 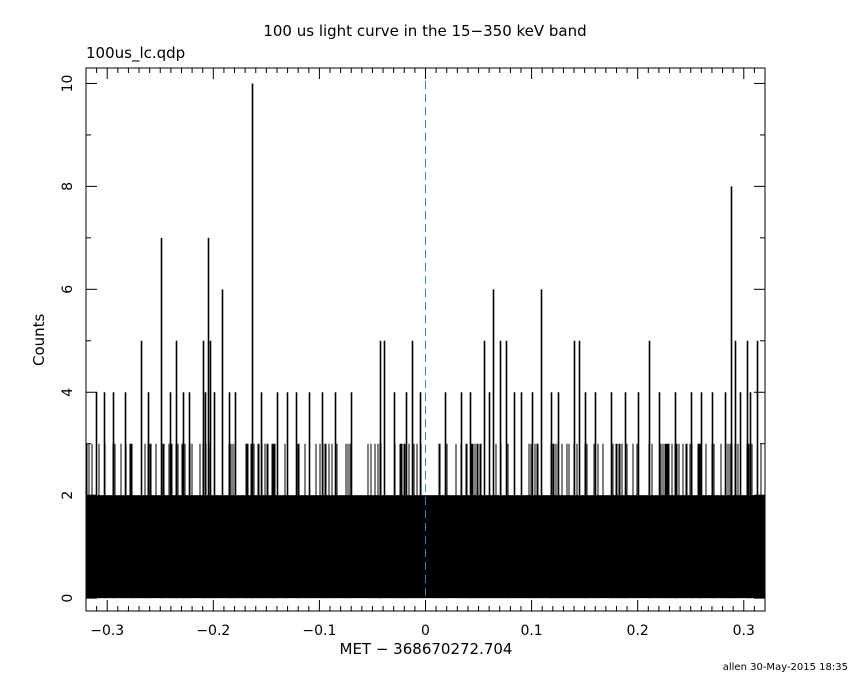 I want to click on y-tick-label: 4, so click(x=68, y=392).